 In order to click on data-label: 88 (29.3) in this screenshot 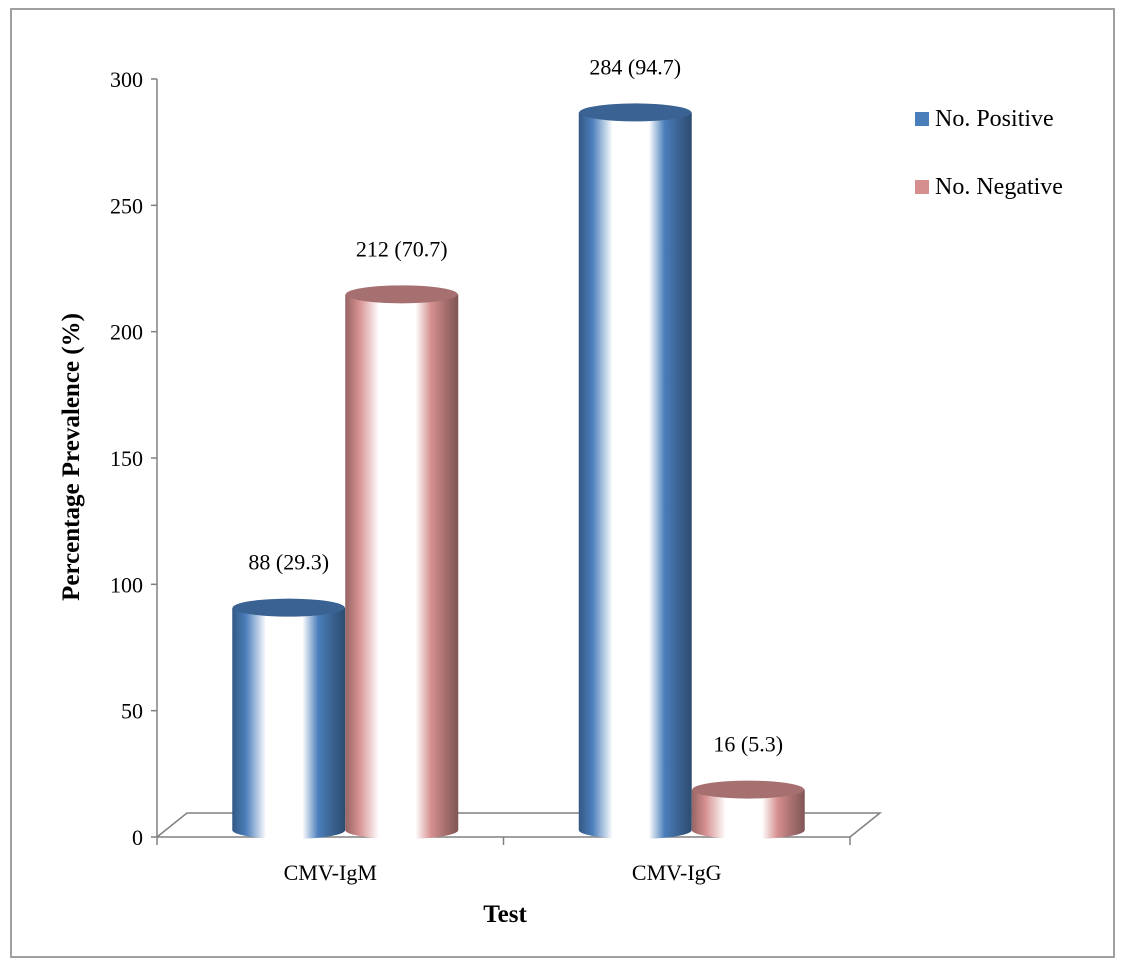, I will do `click(288, 562)`.